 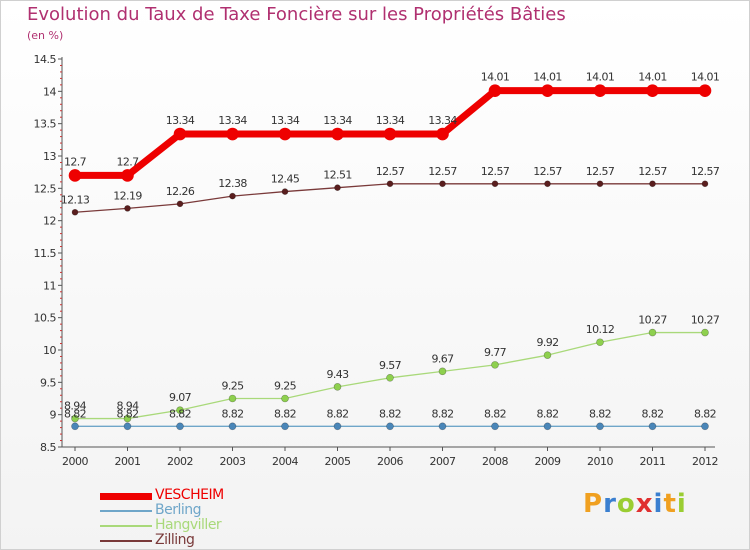 I want to click on data-label-zilling: 12.13, so click(x=75, y=199).